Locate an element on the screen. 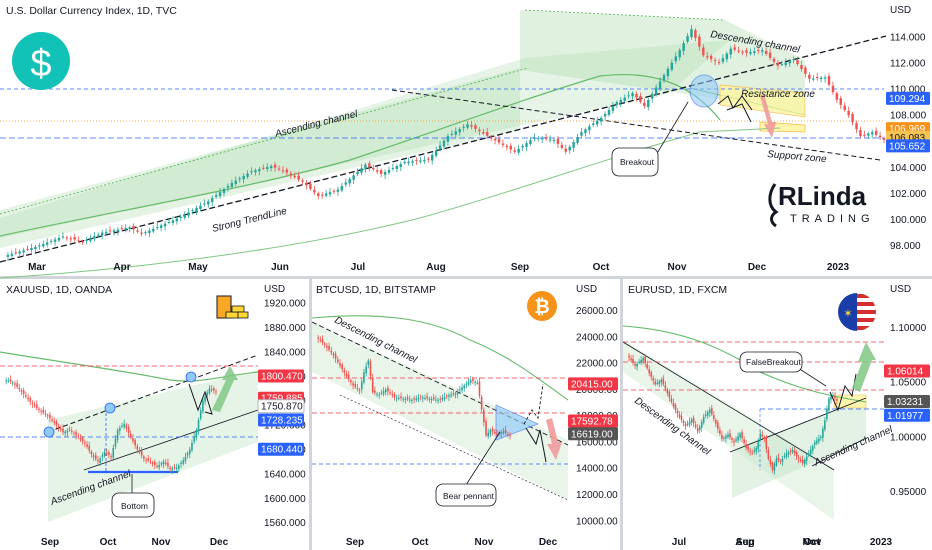 This screenshot has height=550, width=932. chart-title-btc: BTCUSD, 1D, BITSTAMP is located at coordinates (376, 290).